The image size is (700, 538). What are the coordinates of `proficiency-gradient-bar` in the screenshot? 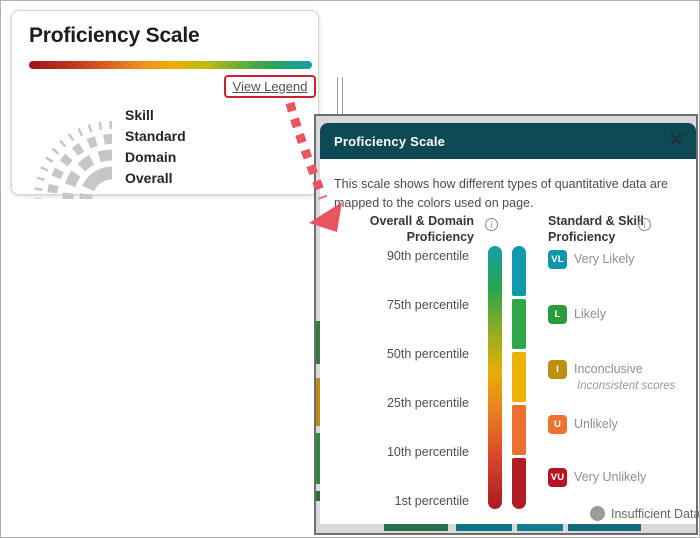 It's located at (170, 65).